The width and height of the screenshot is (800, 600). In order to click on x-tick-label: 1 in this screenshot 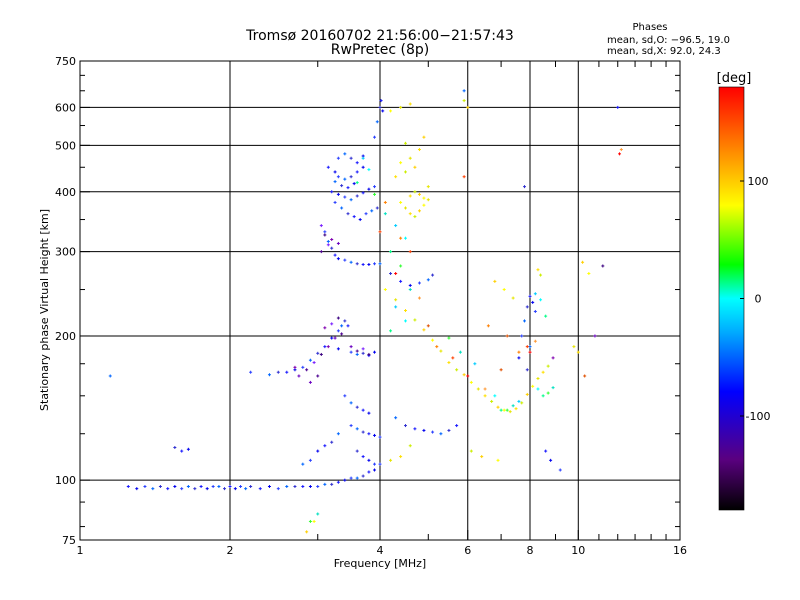, I will do `click(80, 550)`.